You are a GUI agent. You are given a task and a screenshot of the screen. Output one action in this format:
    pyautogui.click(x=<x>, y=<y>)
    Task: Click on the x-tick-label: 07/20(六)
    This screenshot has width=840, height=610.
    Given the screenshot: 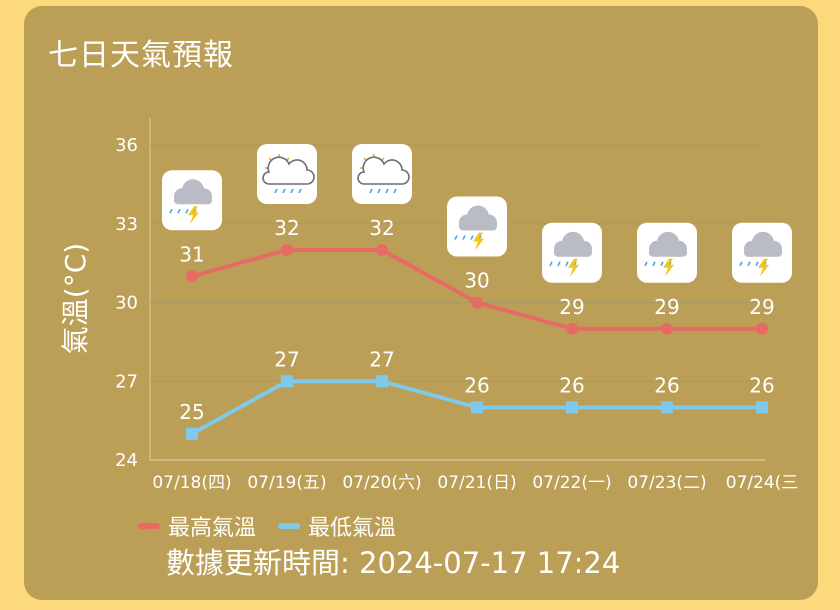 What is the action you would take?
    pyautogui.click(x=381, y=483)
    